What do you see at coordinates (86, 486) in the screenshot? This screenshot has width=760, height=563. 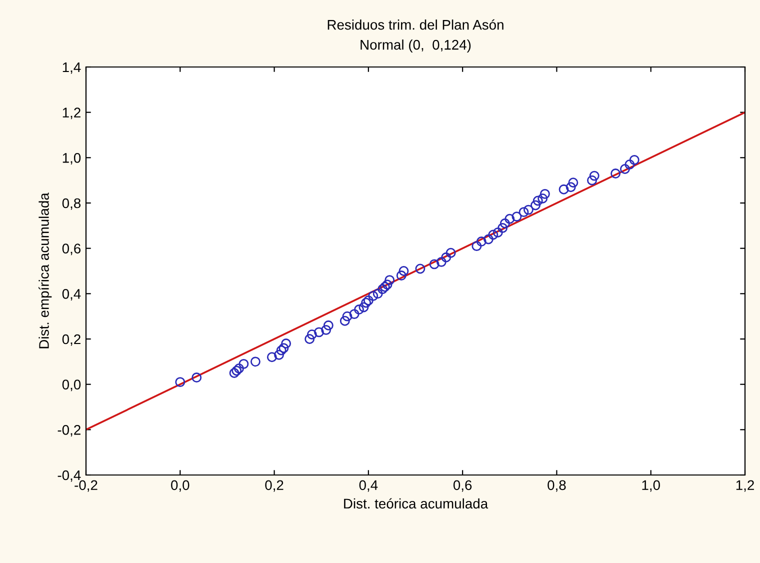 I see `x-tick-label: -0,2` at bounding box center [86, 486].